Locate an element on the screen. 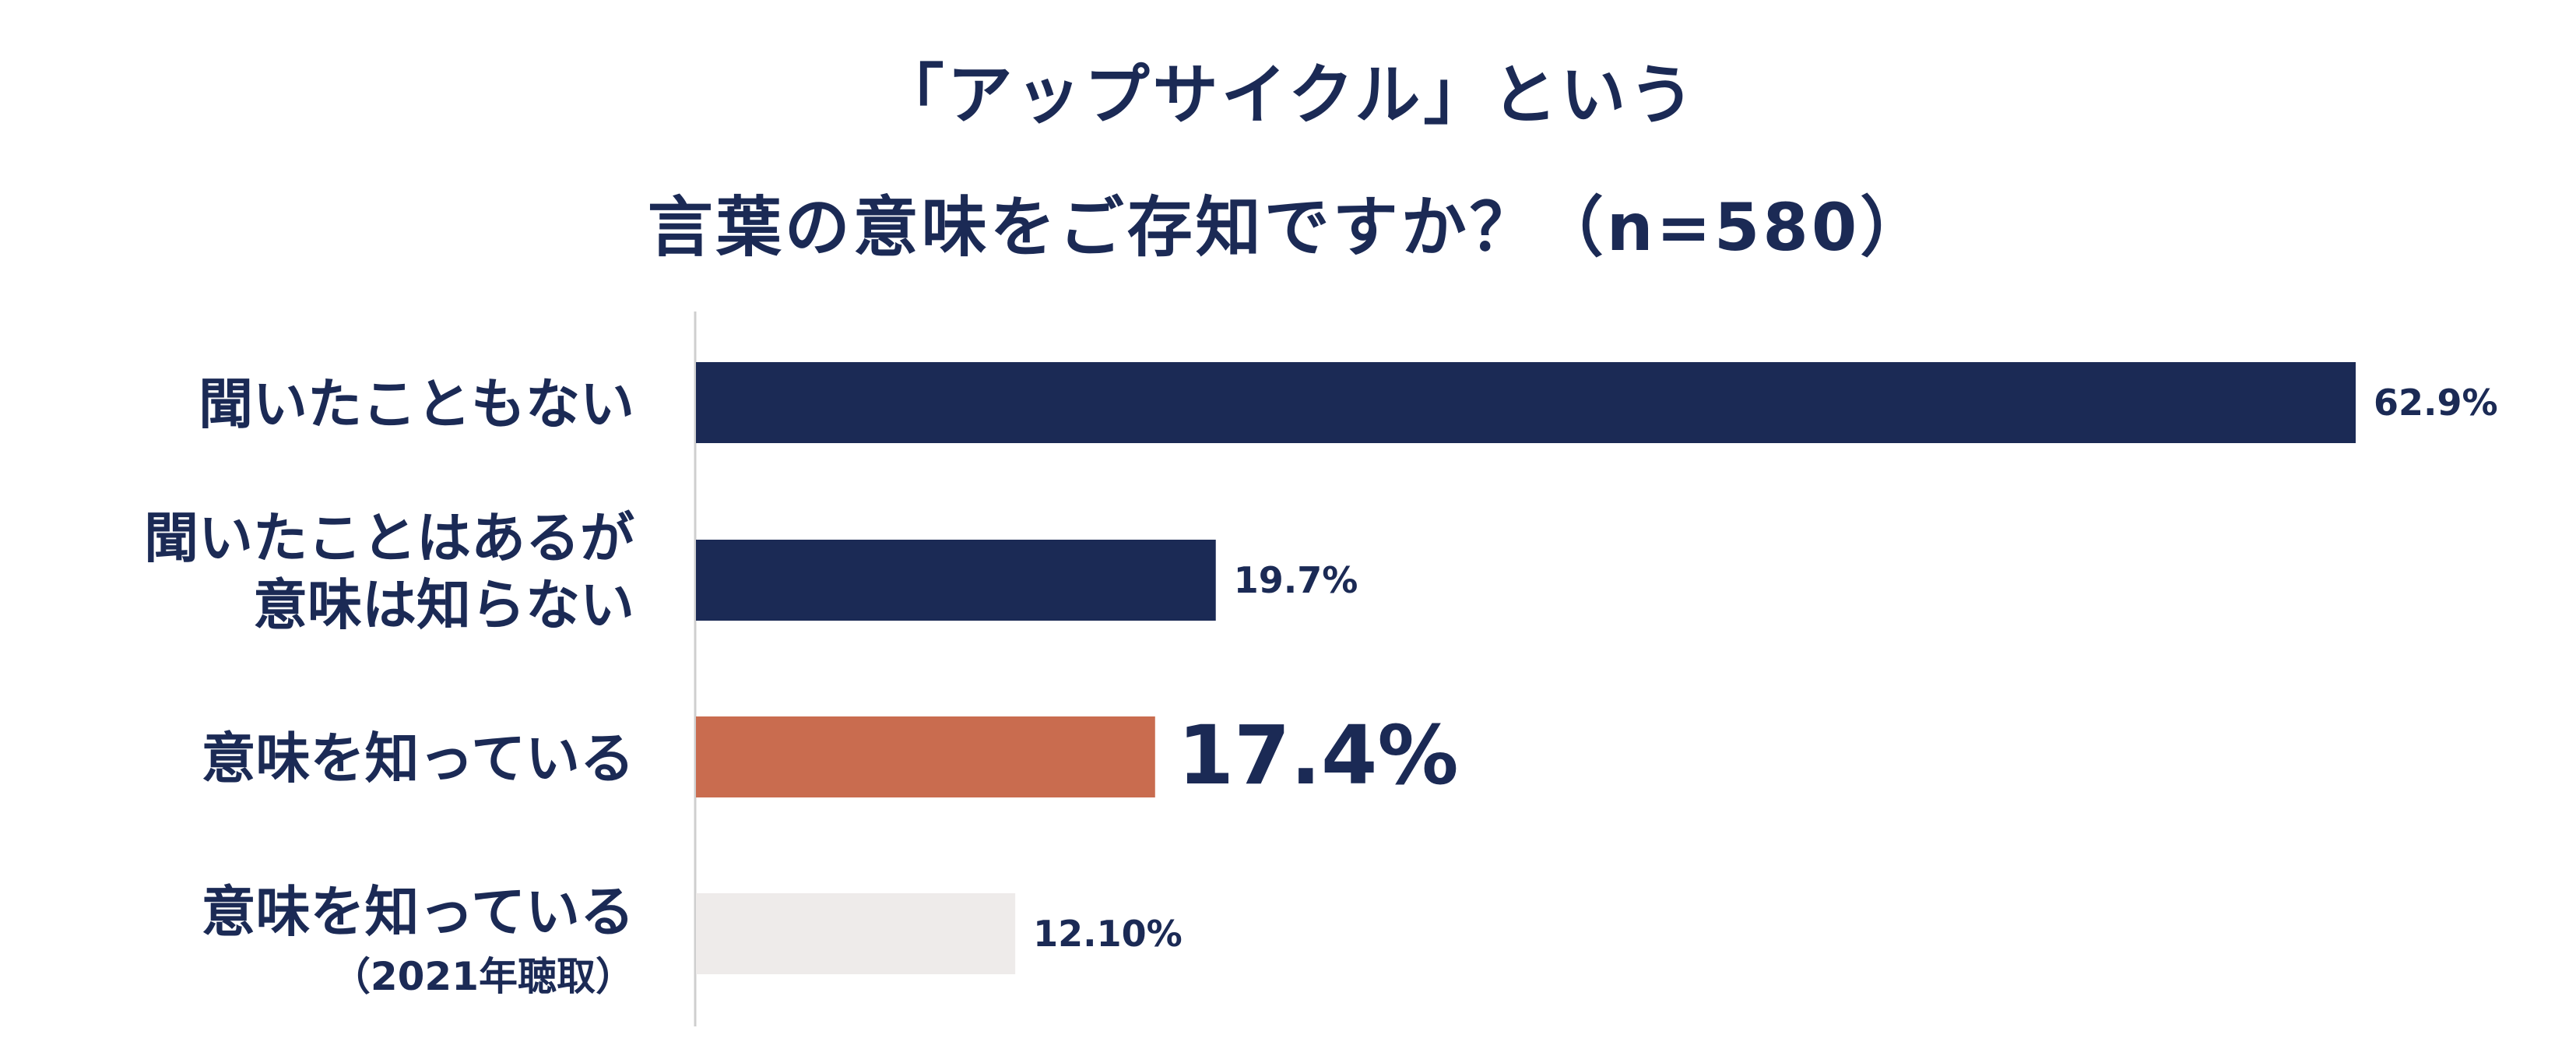  category-label-0: 聞いたこともない is located at coordinates (416, 404).